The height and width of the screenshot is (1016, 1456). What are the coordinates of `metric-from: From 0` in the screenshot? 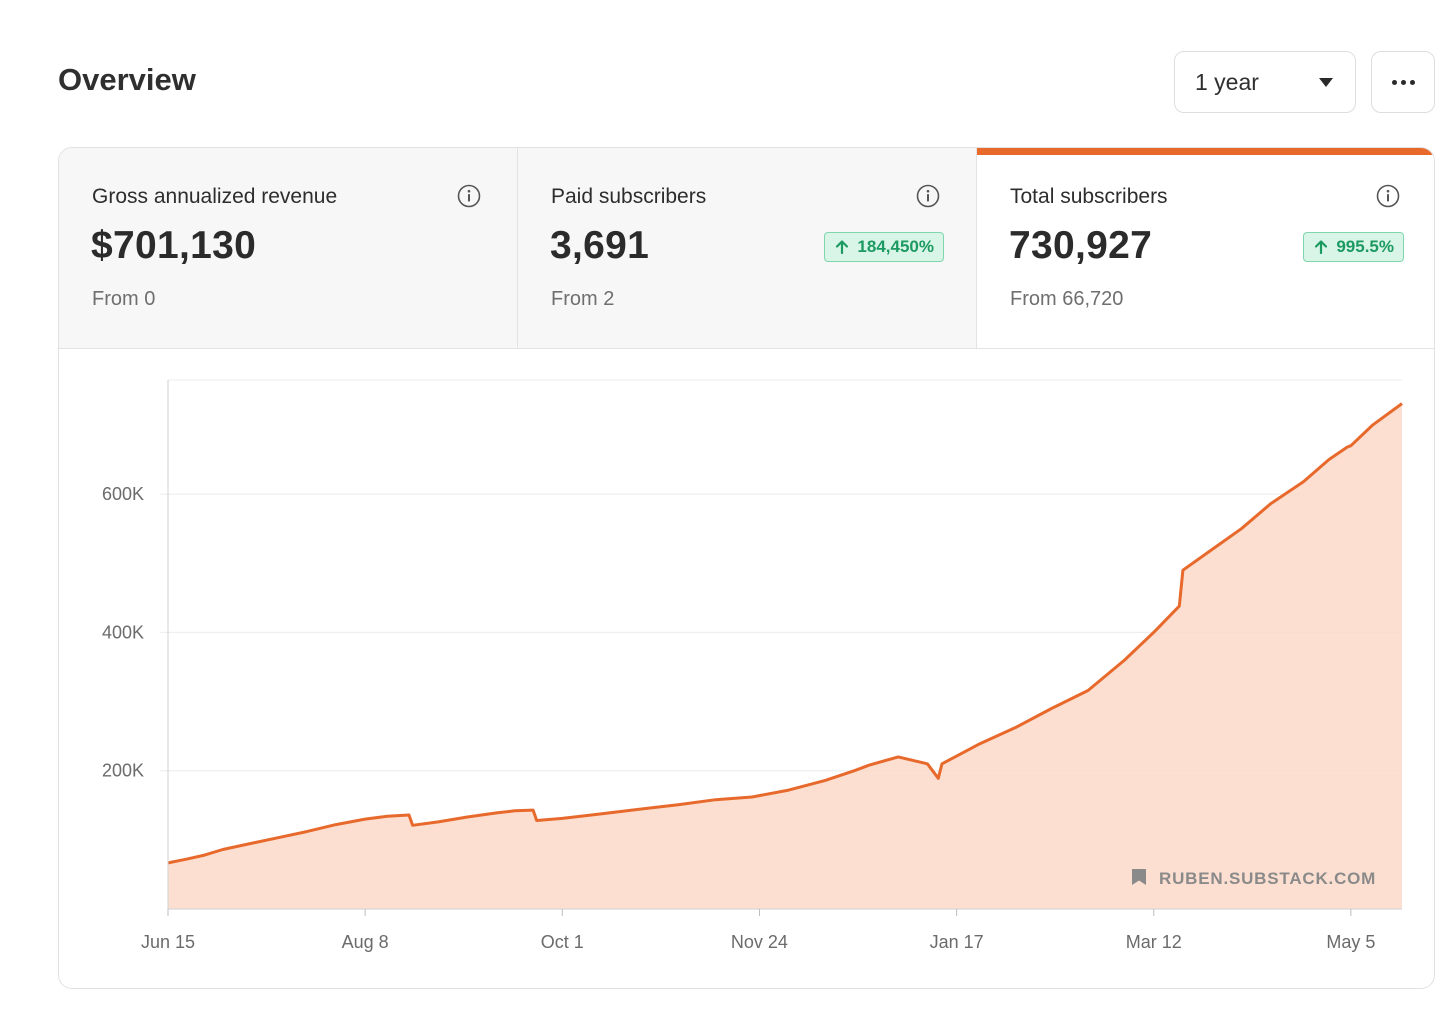 It's located at (124, 299).